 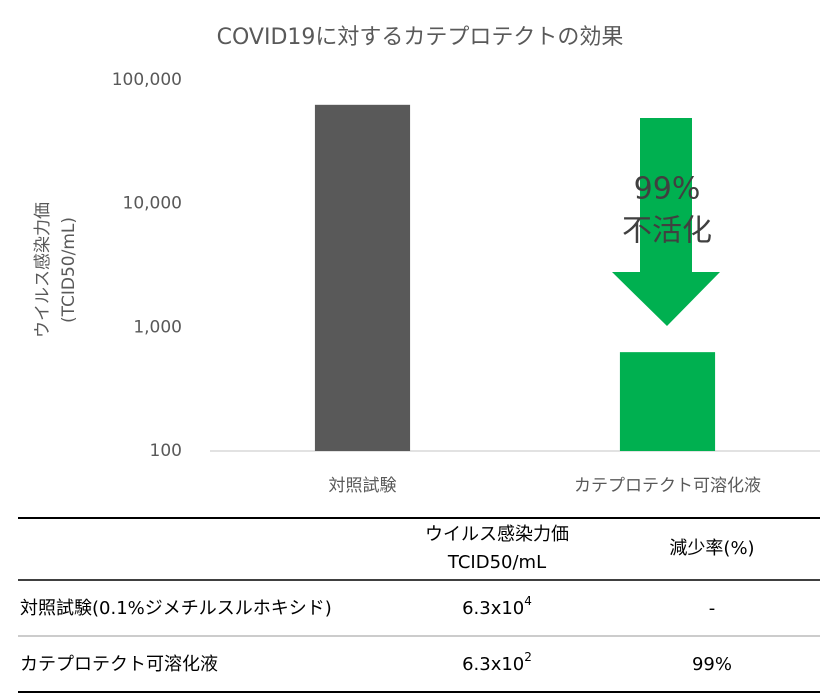 I want to click on table-cell: 6.3x10², so click(x=497, y=663).